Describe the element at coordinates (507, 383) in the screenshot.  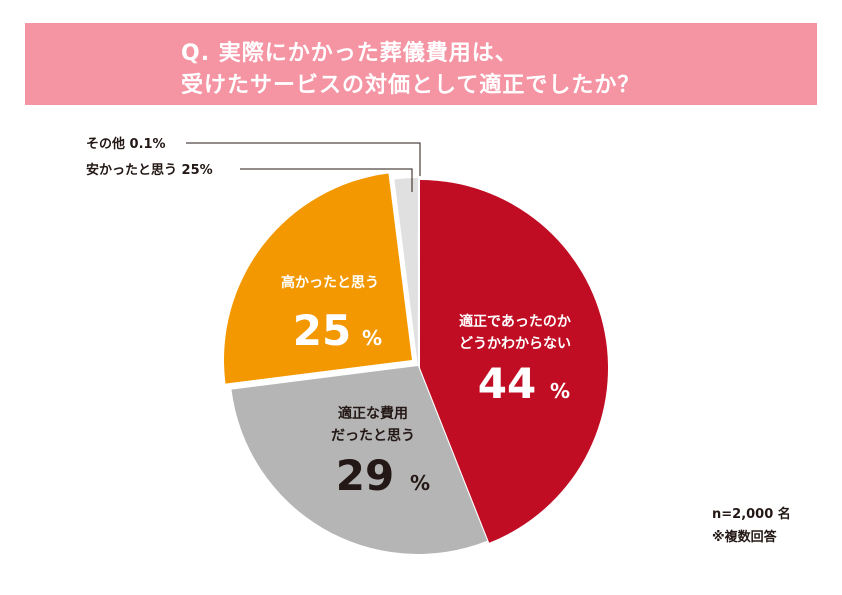
I see `slice-value-unsure: 44` at that location.